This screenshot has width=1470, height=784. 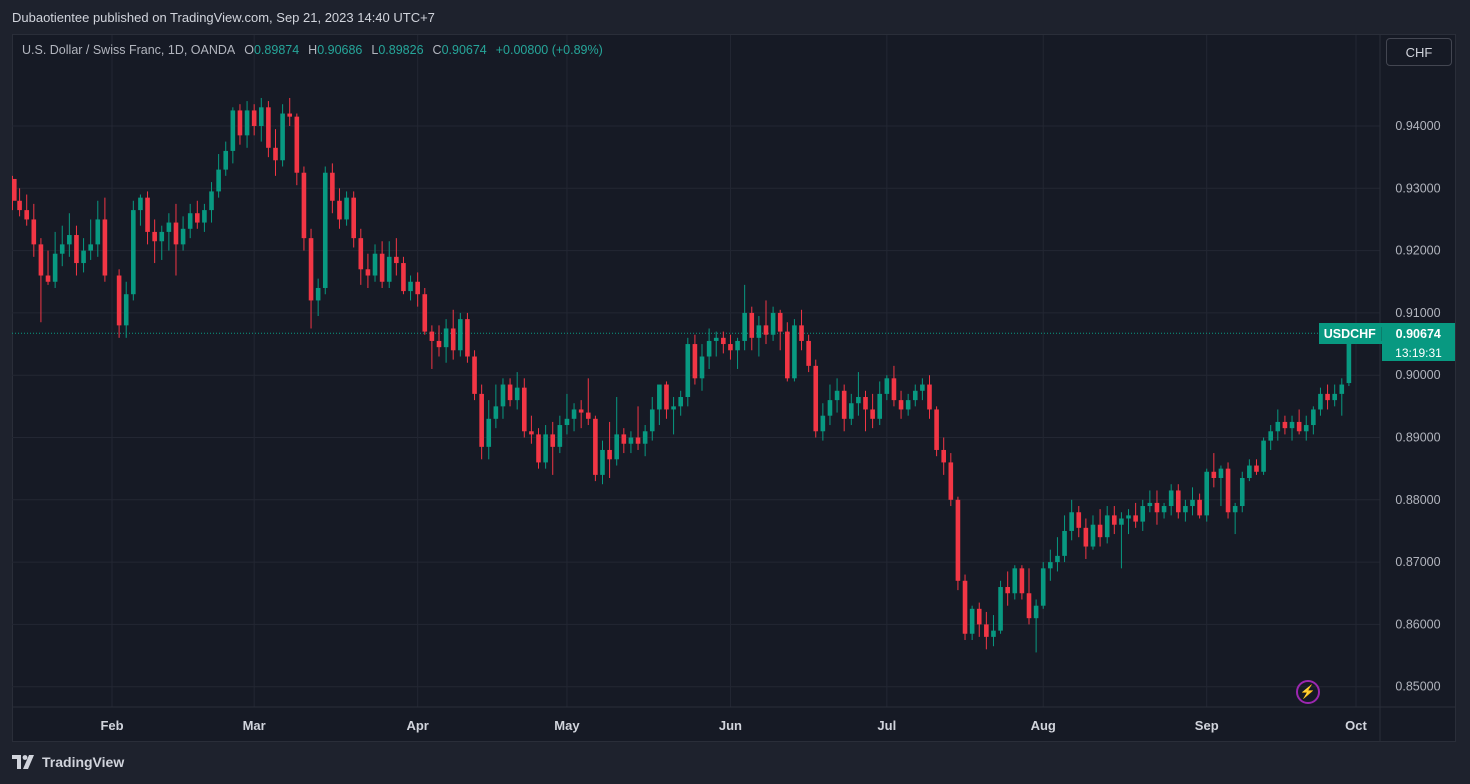 What do you see at coordinates (129, 50) in the screenshot?
I see `legend-title: U.S. Dollar / Swiss Franc, 1D, OANDA` at bounding box center [129, 50].